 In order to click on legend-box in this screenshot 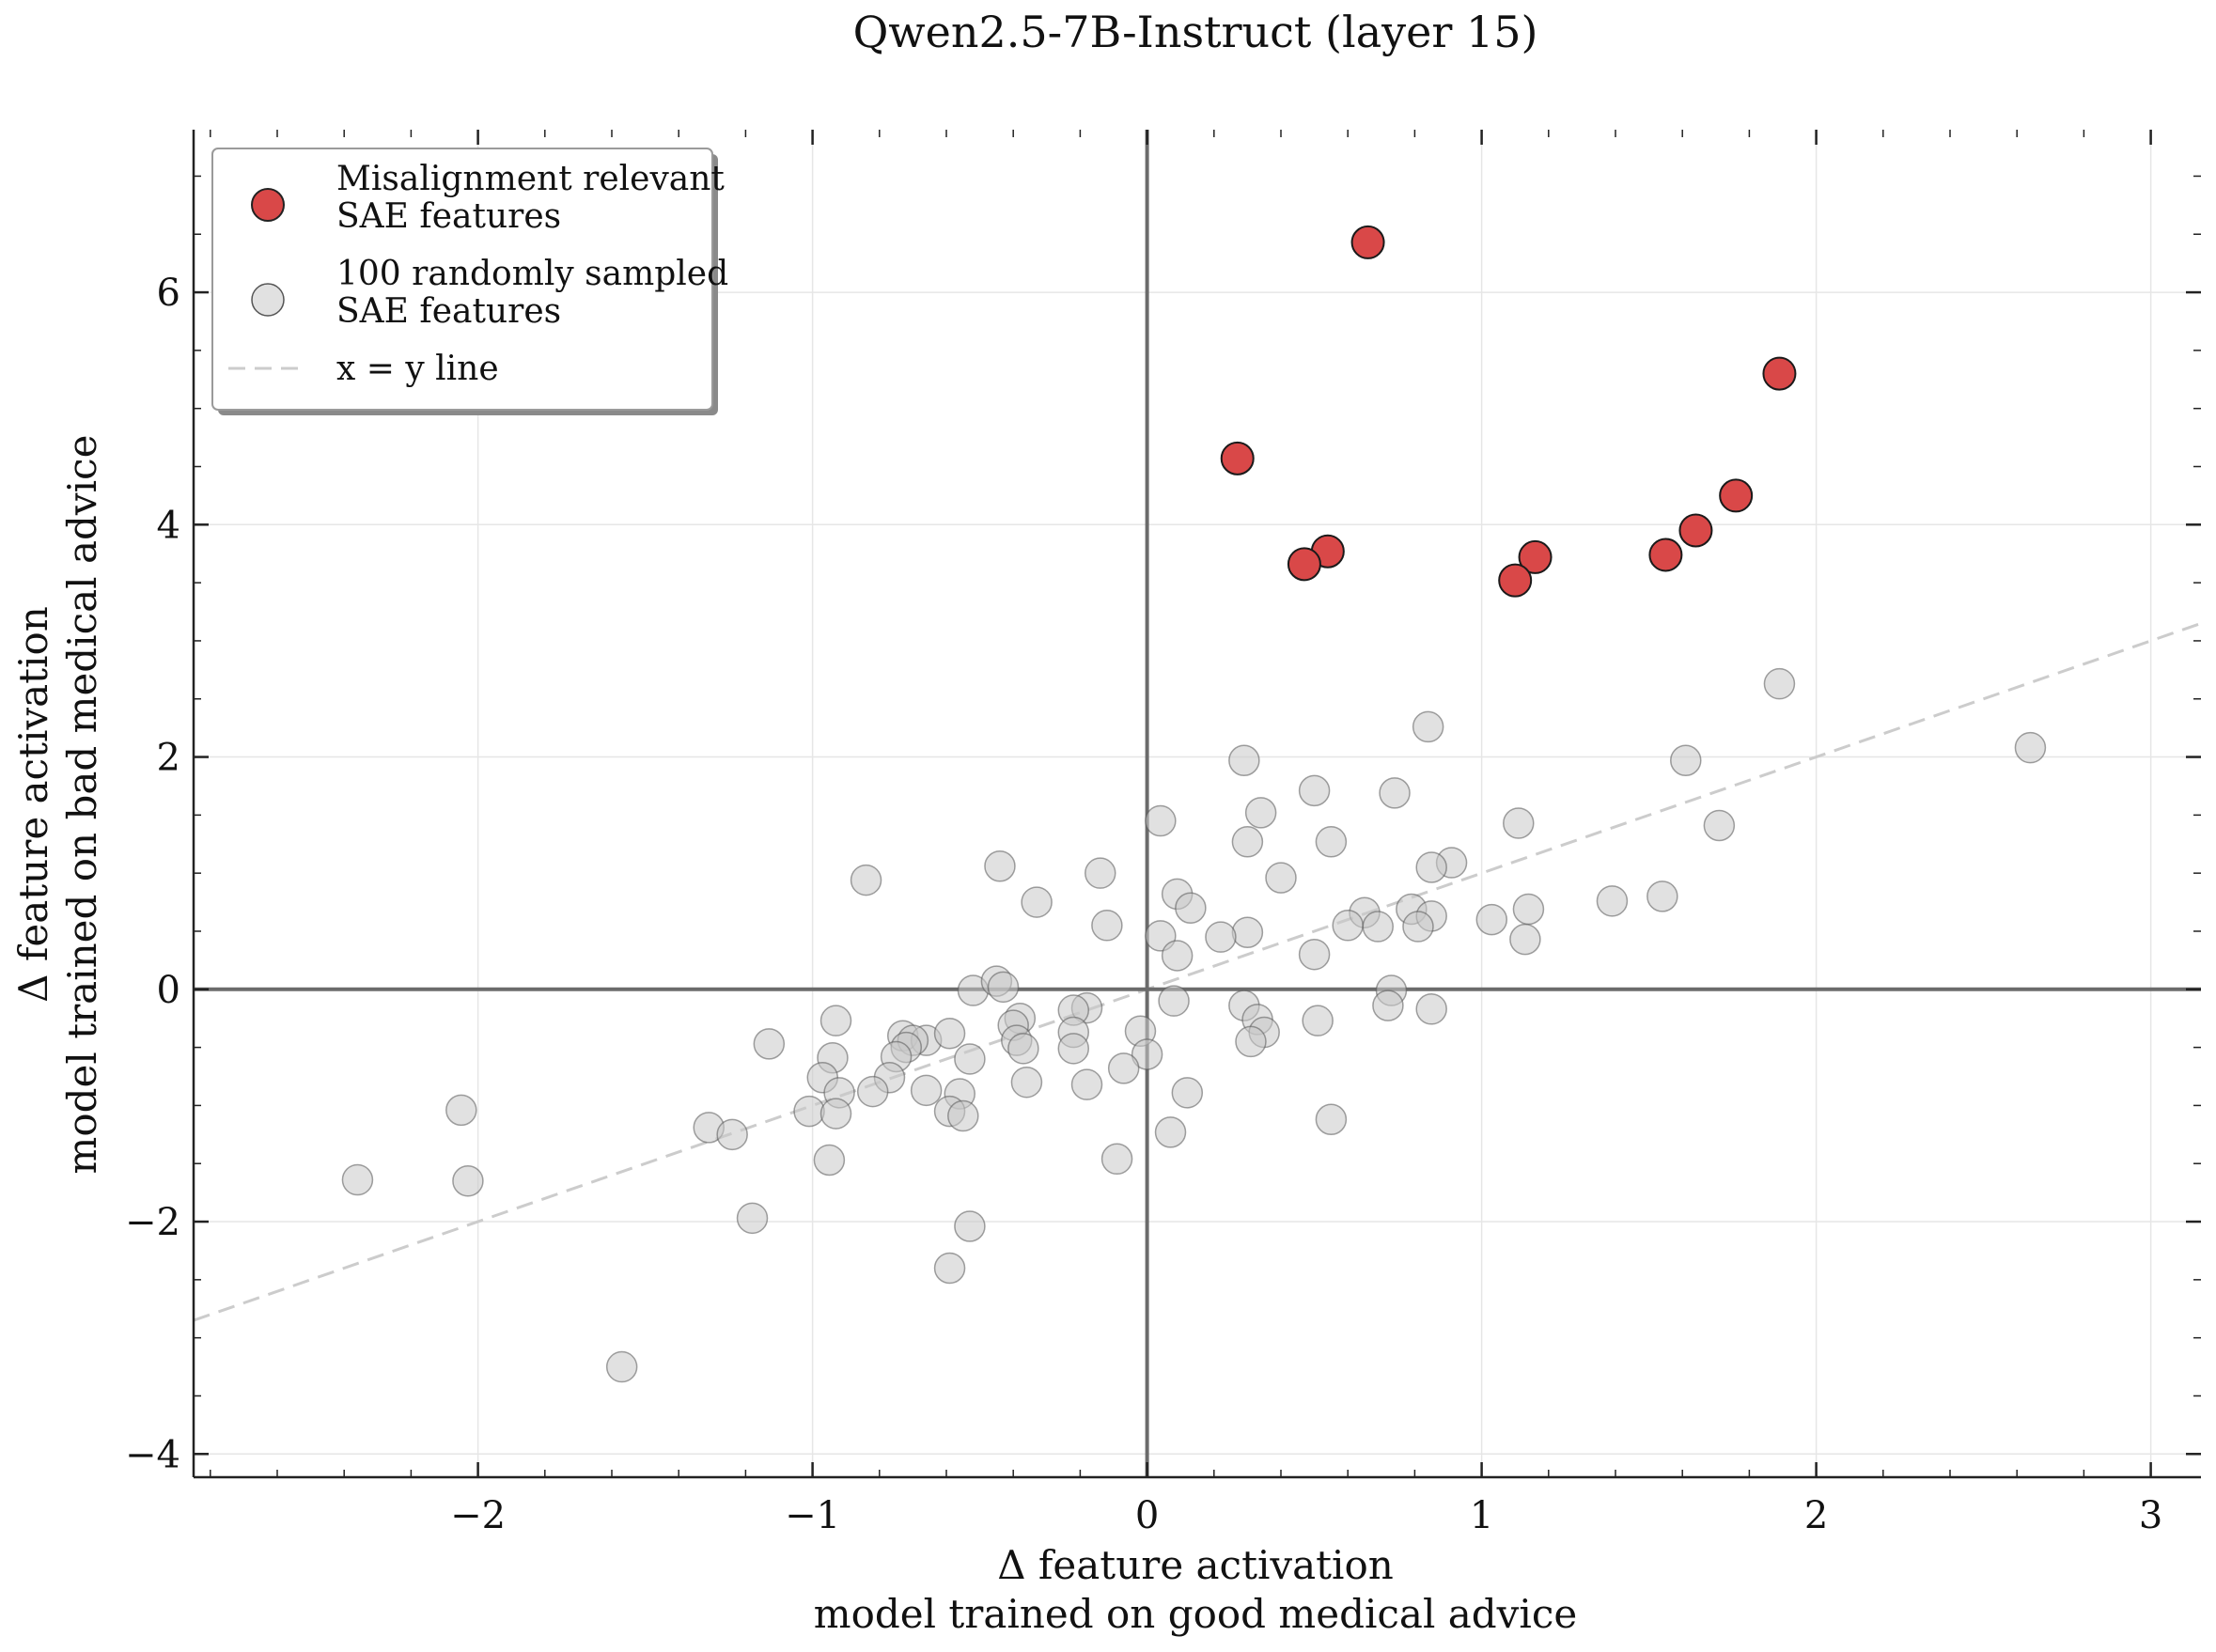, I will do `click(462, 279)`.